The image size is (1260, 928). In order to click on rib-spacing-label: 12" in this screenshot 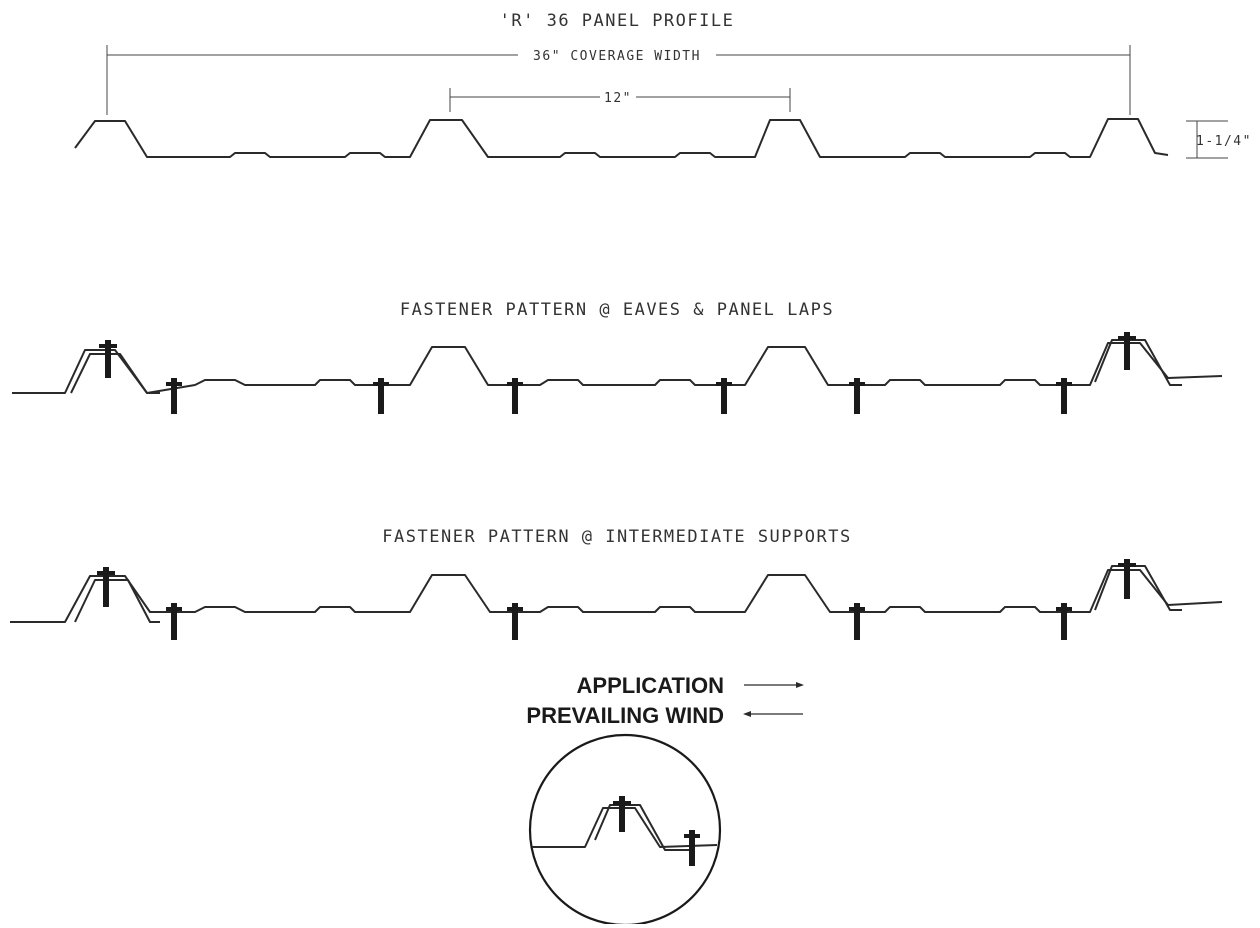, I will do `click(618, 98)`.